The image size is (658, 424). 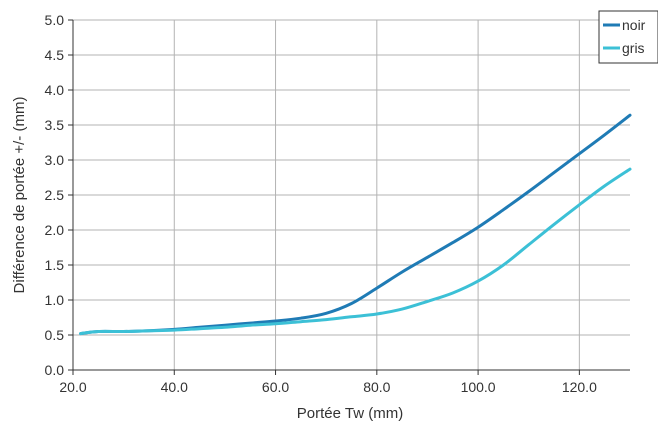 What do you see at coordinates (174, 387) in the screenshot?
I see `x-tick-label: 40.0` at bounding box center [174, 387].